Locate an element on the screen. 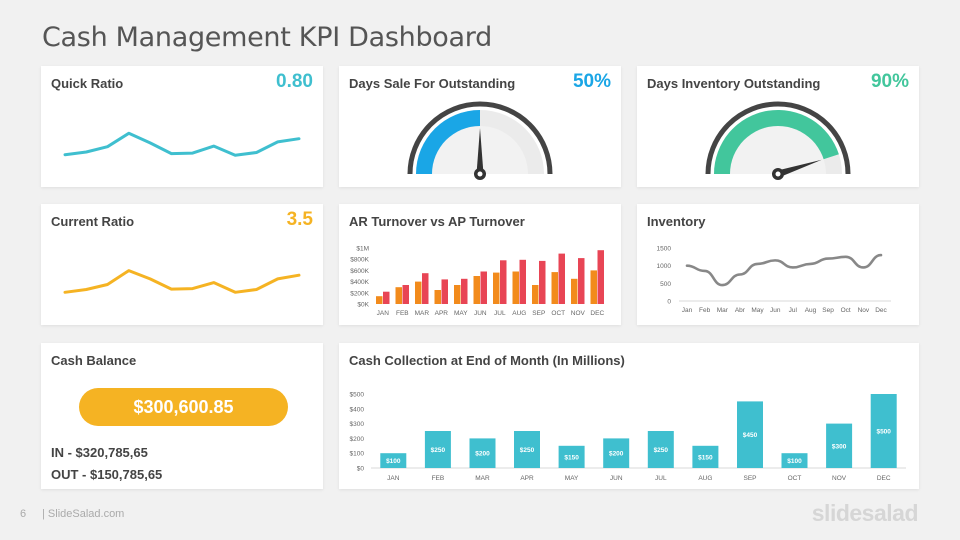  data-label: $300 is located at coordinates (839, 446).